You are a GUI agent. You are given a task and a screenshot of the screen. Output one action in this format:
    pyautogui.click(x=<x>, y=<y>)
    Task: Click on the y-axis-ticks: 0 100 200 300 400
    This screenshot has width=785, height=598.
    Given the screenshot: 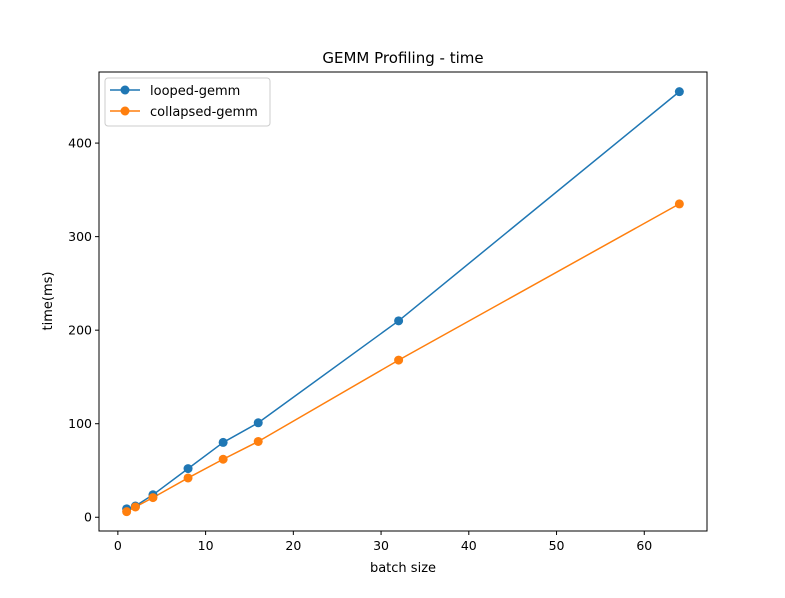 What is the action you would take?
    pyautogui.click(x=83, y=330)
    